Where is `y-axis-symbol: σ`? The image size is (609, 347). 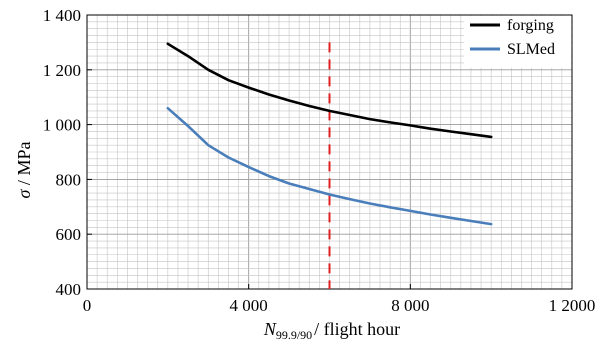 y-axis-symbol: σ is located at coordinates (24, 193).